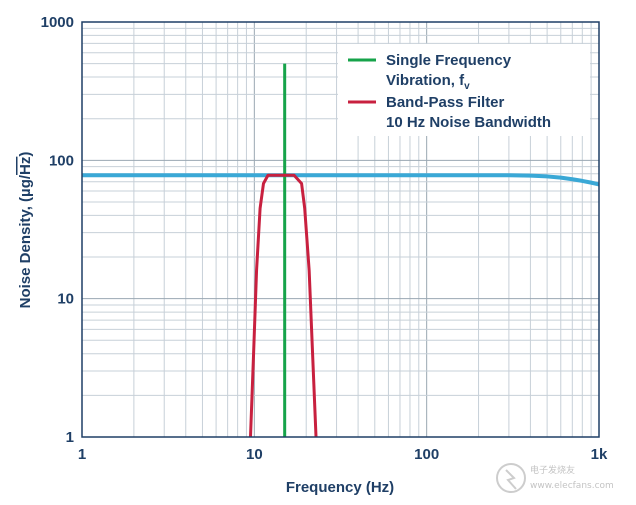  I want to click on y-tick-label: 100, so click(61, 160).